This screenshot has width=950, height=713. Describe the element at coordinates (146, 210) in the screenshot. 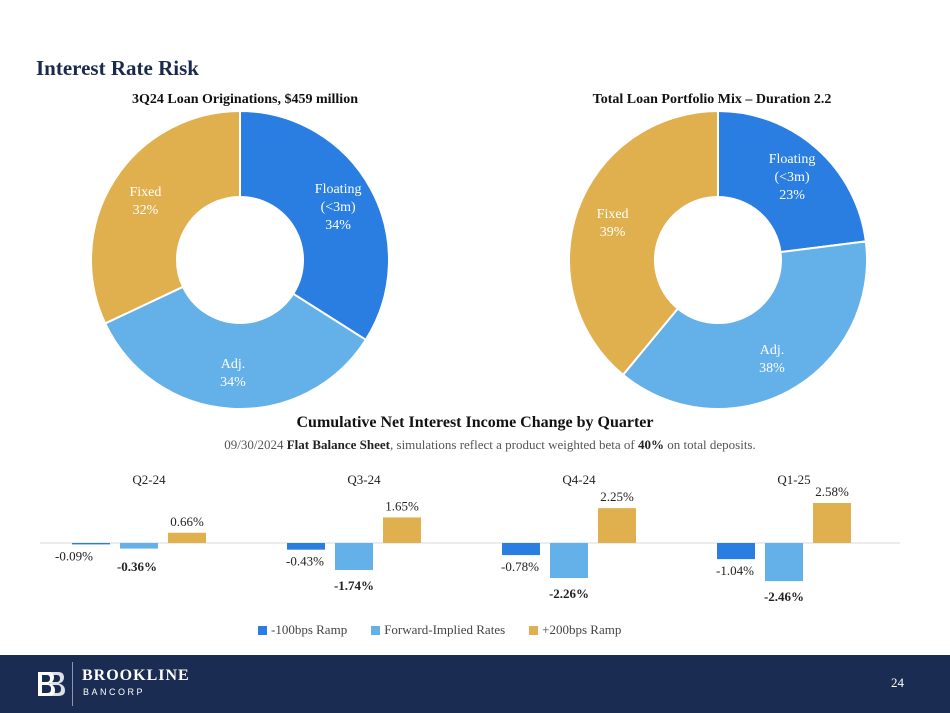

I see `originations-slice-2-label-1: 32%` at that location.